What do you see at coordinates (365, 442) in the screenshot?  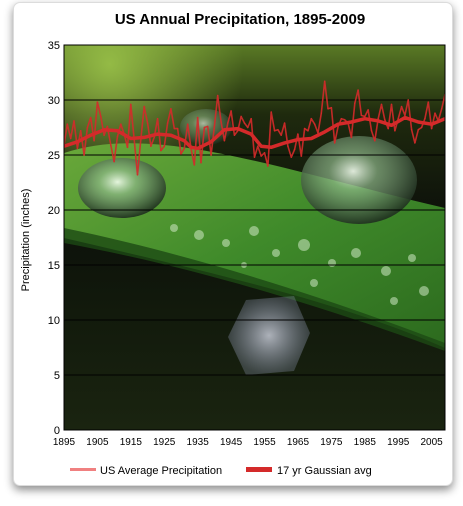 I see `x-tick-label-1985: 1985` at bounding box center [365, 442].